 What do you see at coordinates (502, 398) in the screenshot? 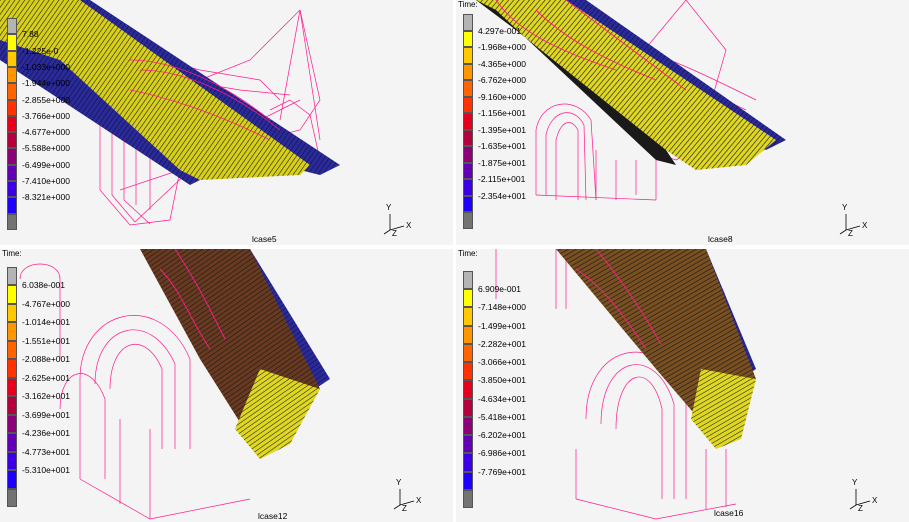
I see `legend-value: -4.634e+001` at bounding box center [502, 398].